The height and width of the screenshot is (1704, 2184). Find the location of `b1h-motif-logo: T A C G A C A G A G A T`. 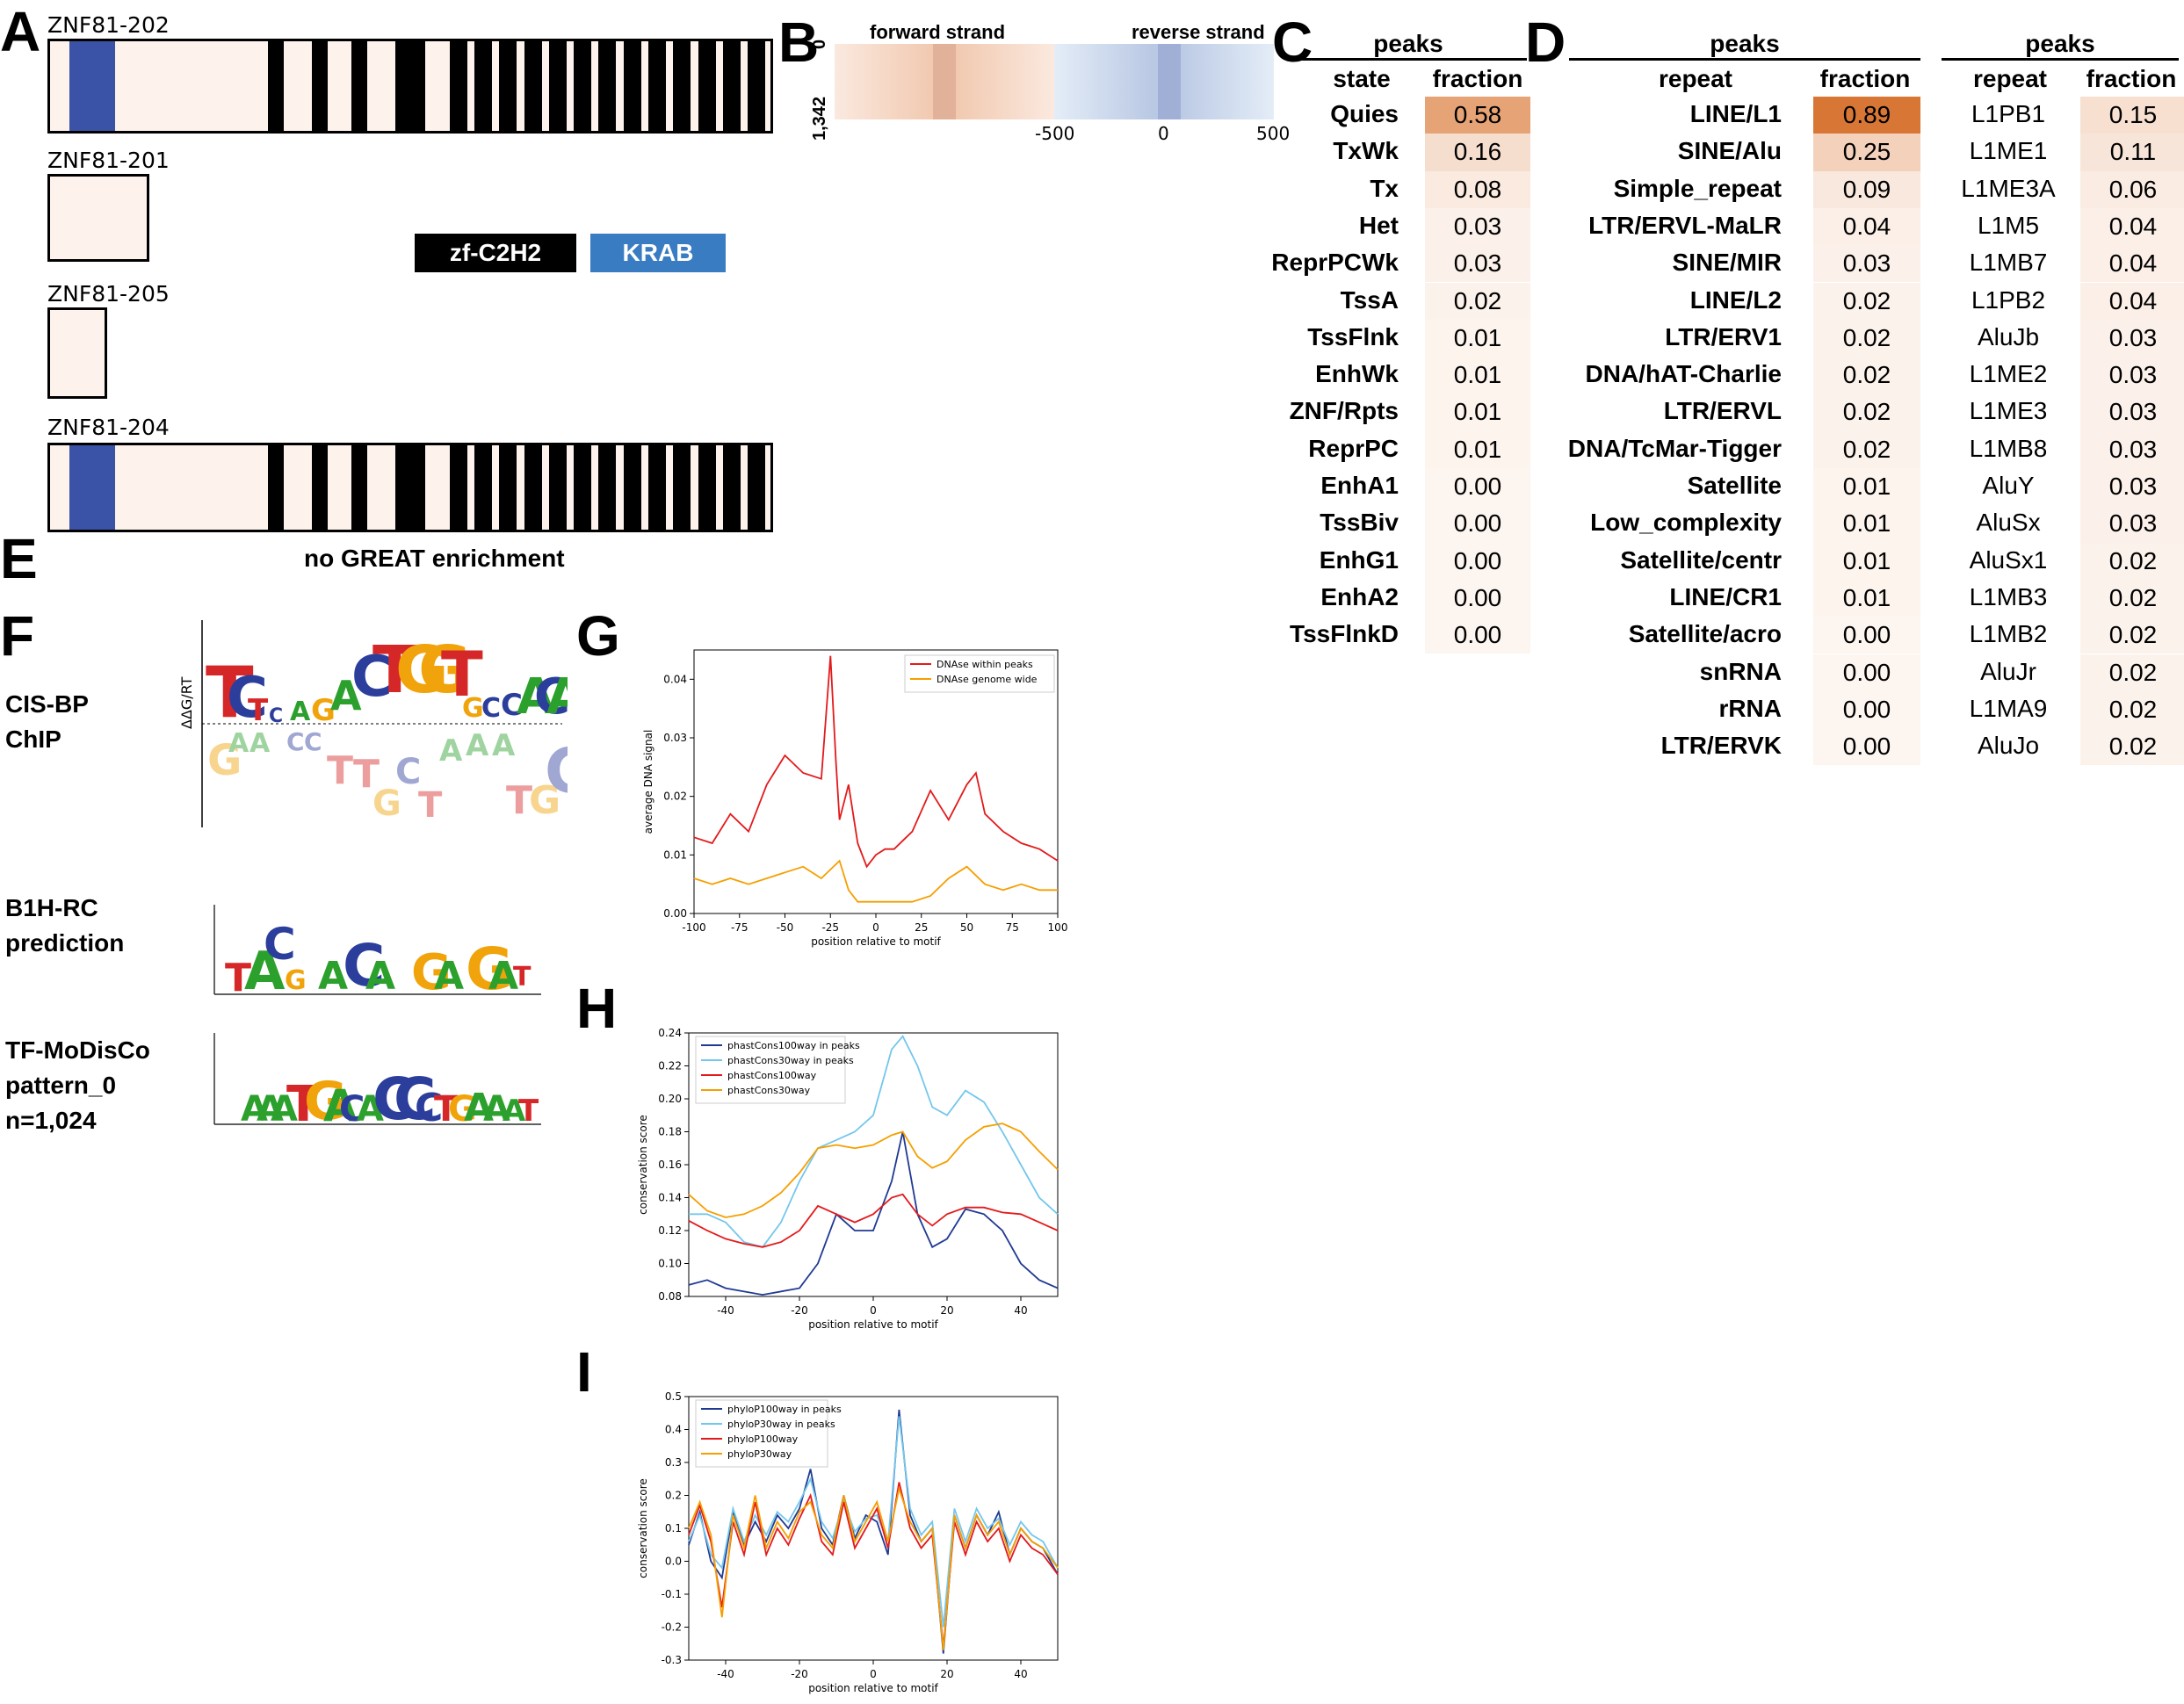

b1h-motif-logo: T A C G A C A G A G A T is located at coordinates (377, 954).